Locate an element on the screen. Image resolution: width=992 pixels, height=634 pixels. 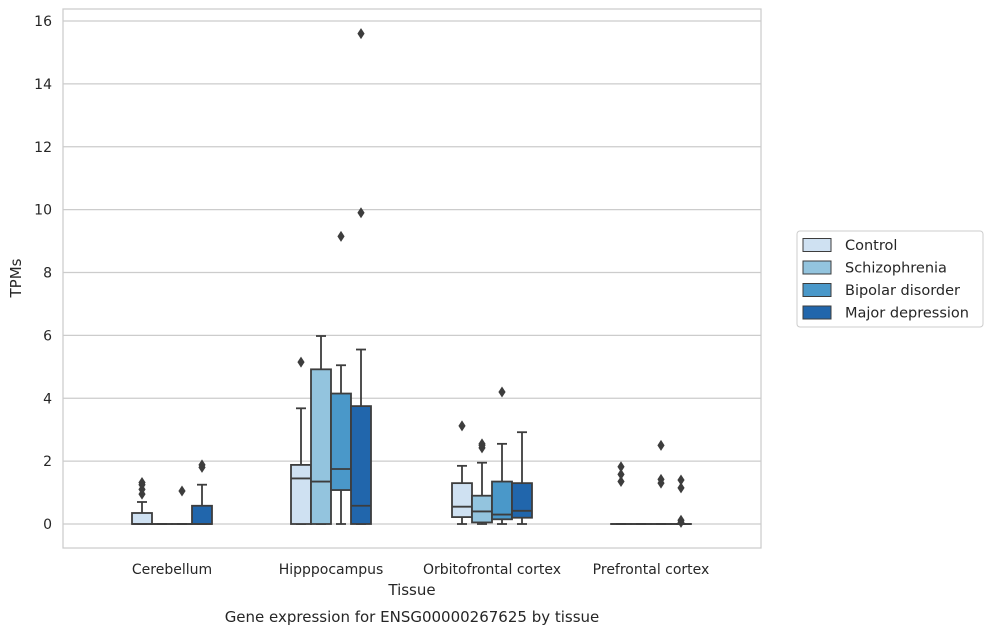
y-tick-label-14: 14 is located at coordinates (43, 85).